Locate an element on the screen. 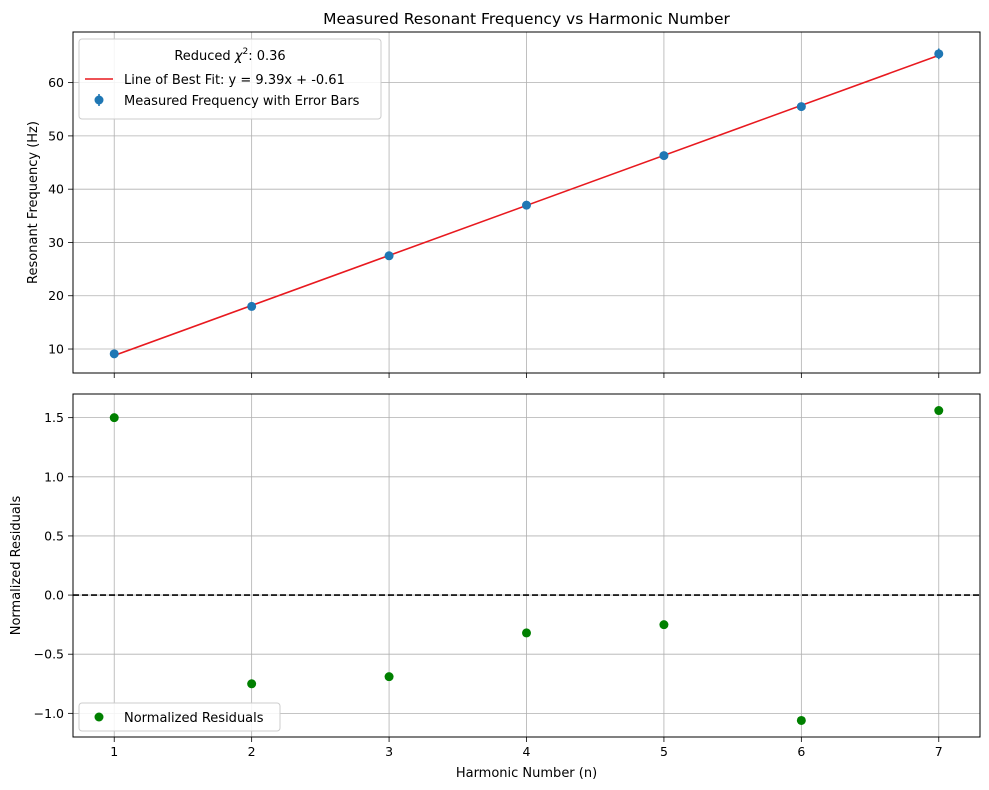 The width and height of the screenshot is (989, 790). bottom-legend-box is located at coordinates (179, 717).